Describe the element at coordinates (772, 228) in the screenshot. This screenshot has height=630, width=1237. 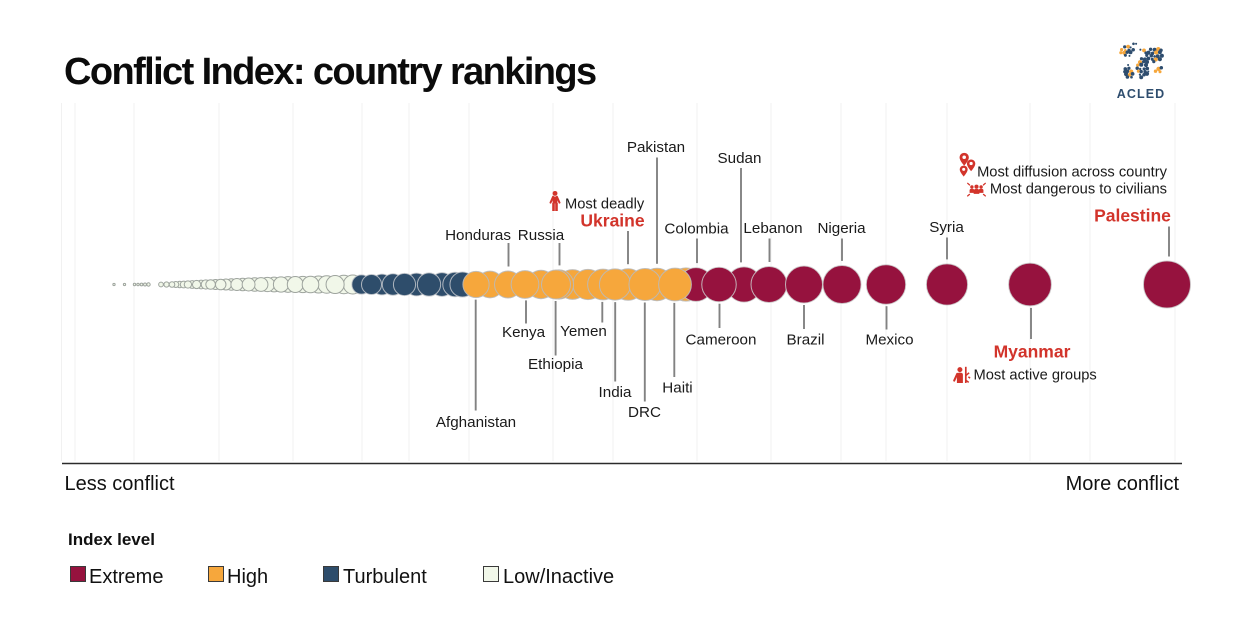
I see `country-label-lebanon: Lebanon` at that location.